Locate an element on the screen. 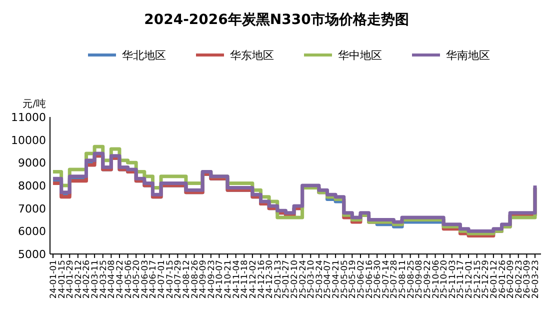 This screenshot has width=553, height=333. legend-label: 华中地区 is located at coordinates (360, 55).